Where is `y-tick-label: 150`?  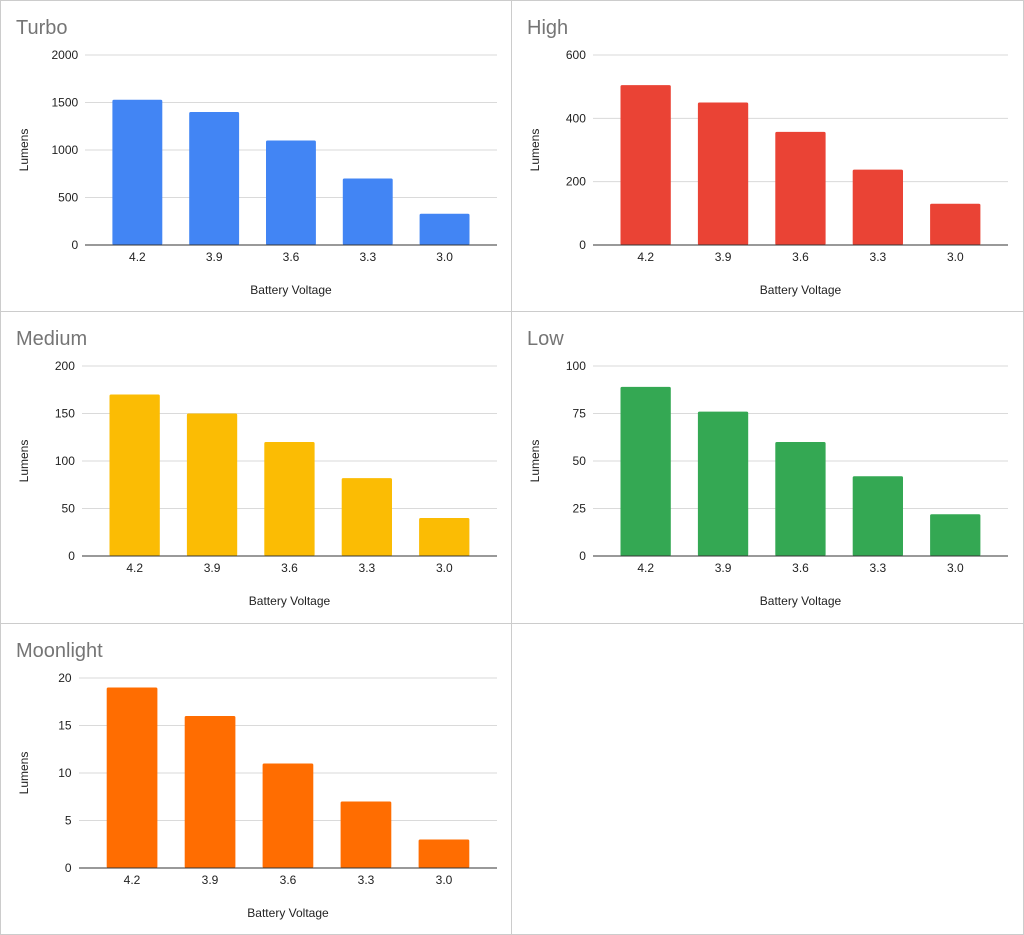
y-tick-label: 150 is located at coordinates (65, 414).